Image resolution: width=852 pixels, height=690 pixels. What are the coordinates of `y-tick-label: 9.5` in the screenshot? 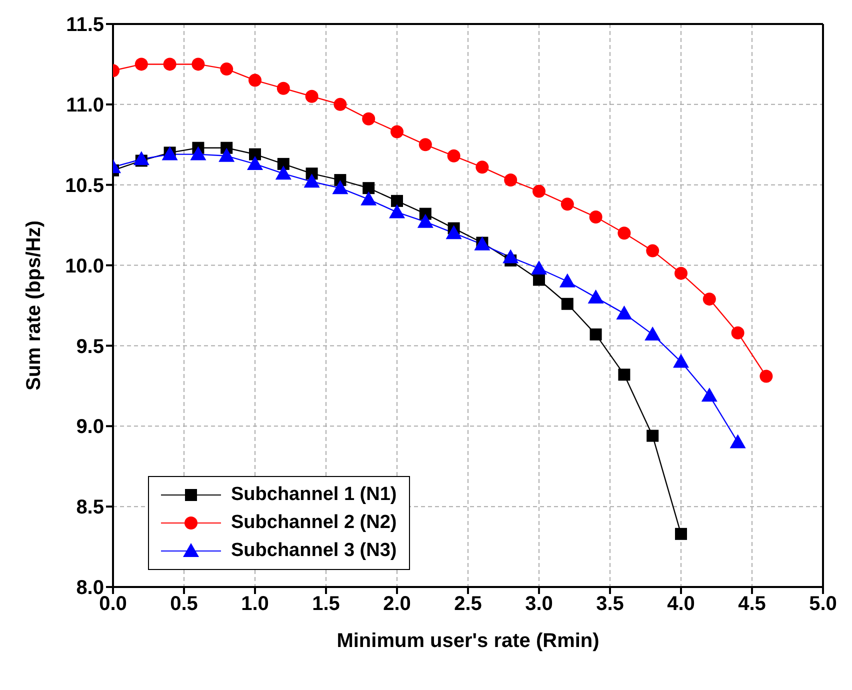 It's located at (90, 347).